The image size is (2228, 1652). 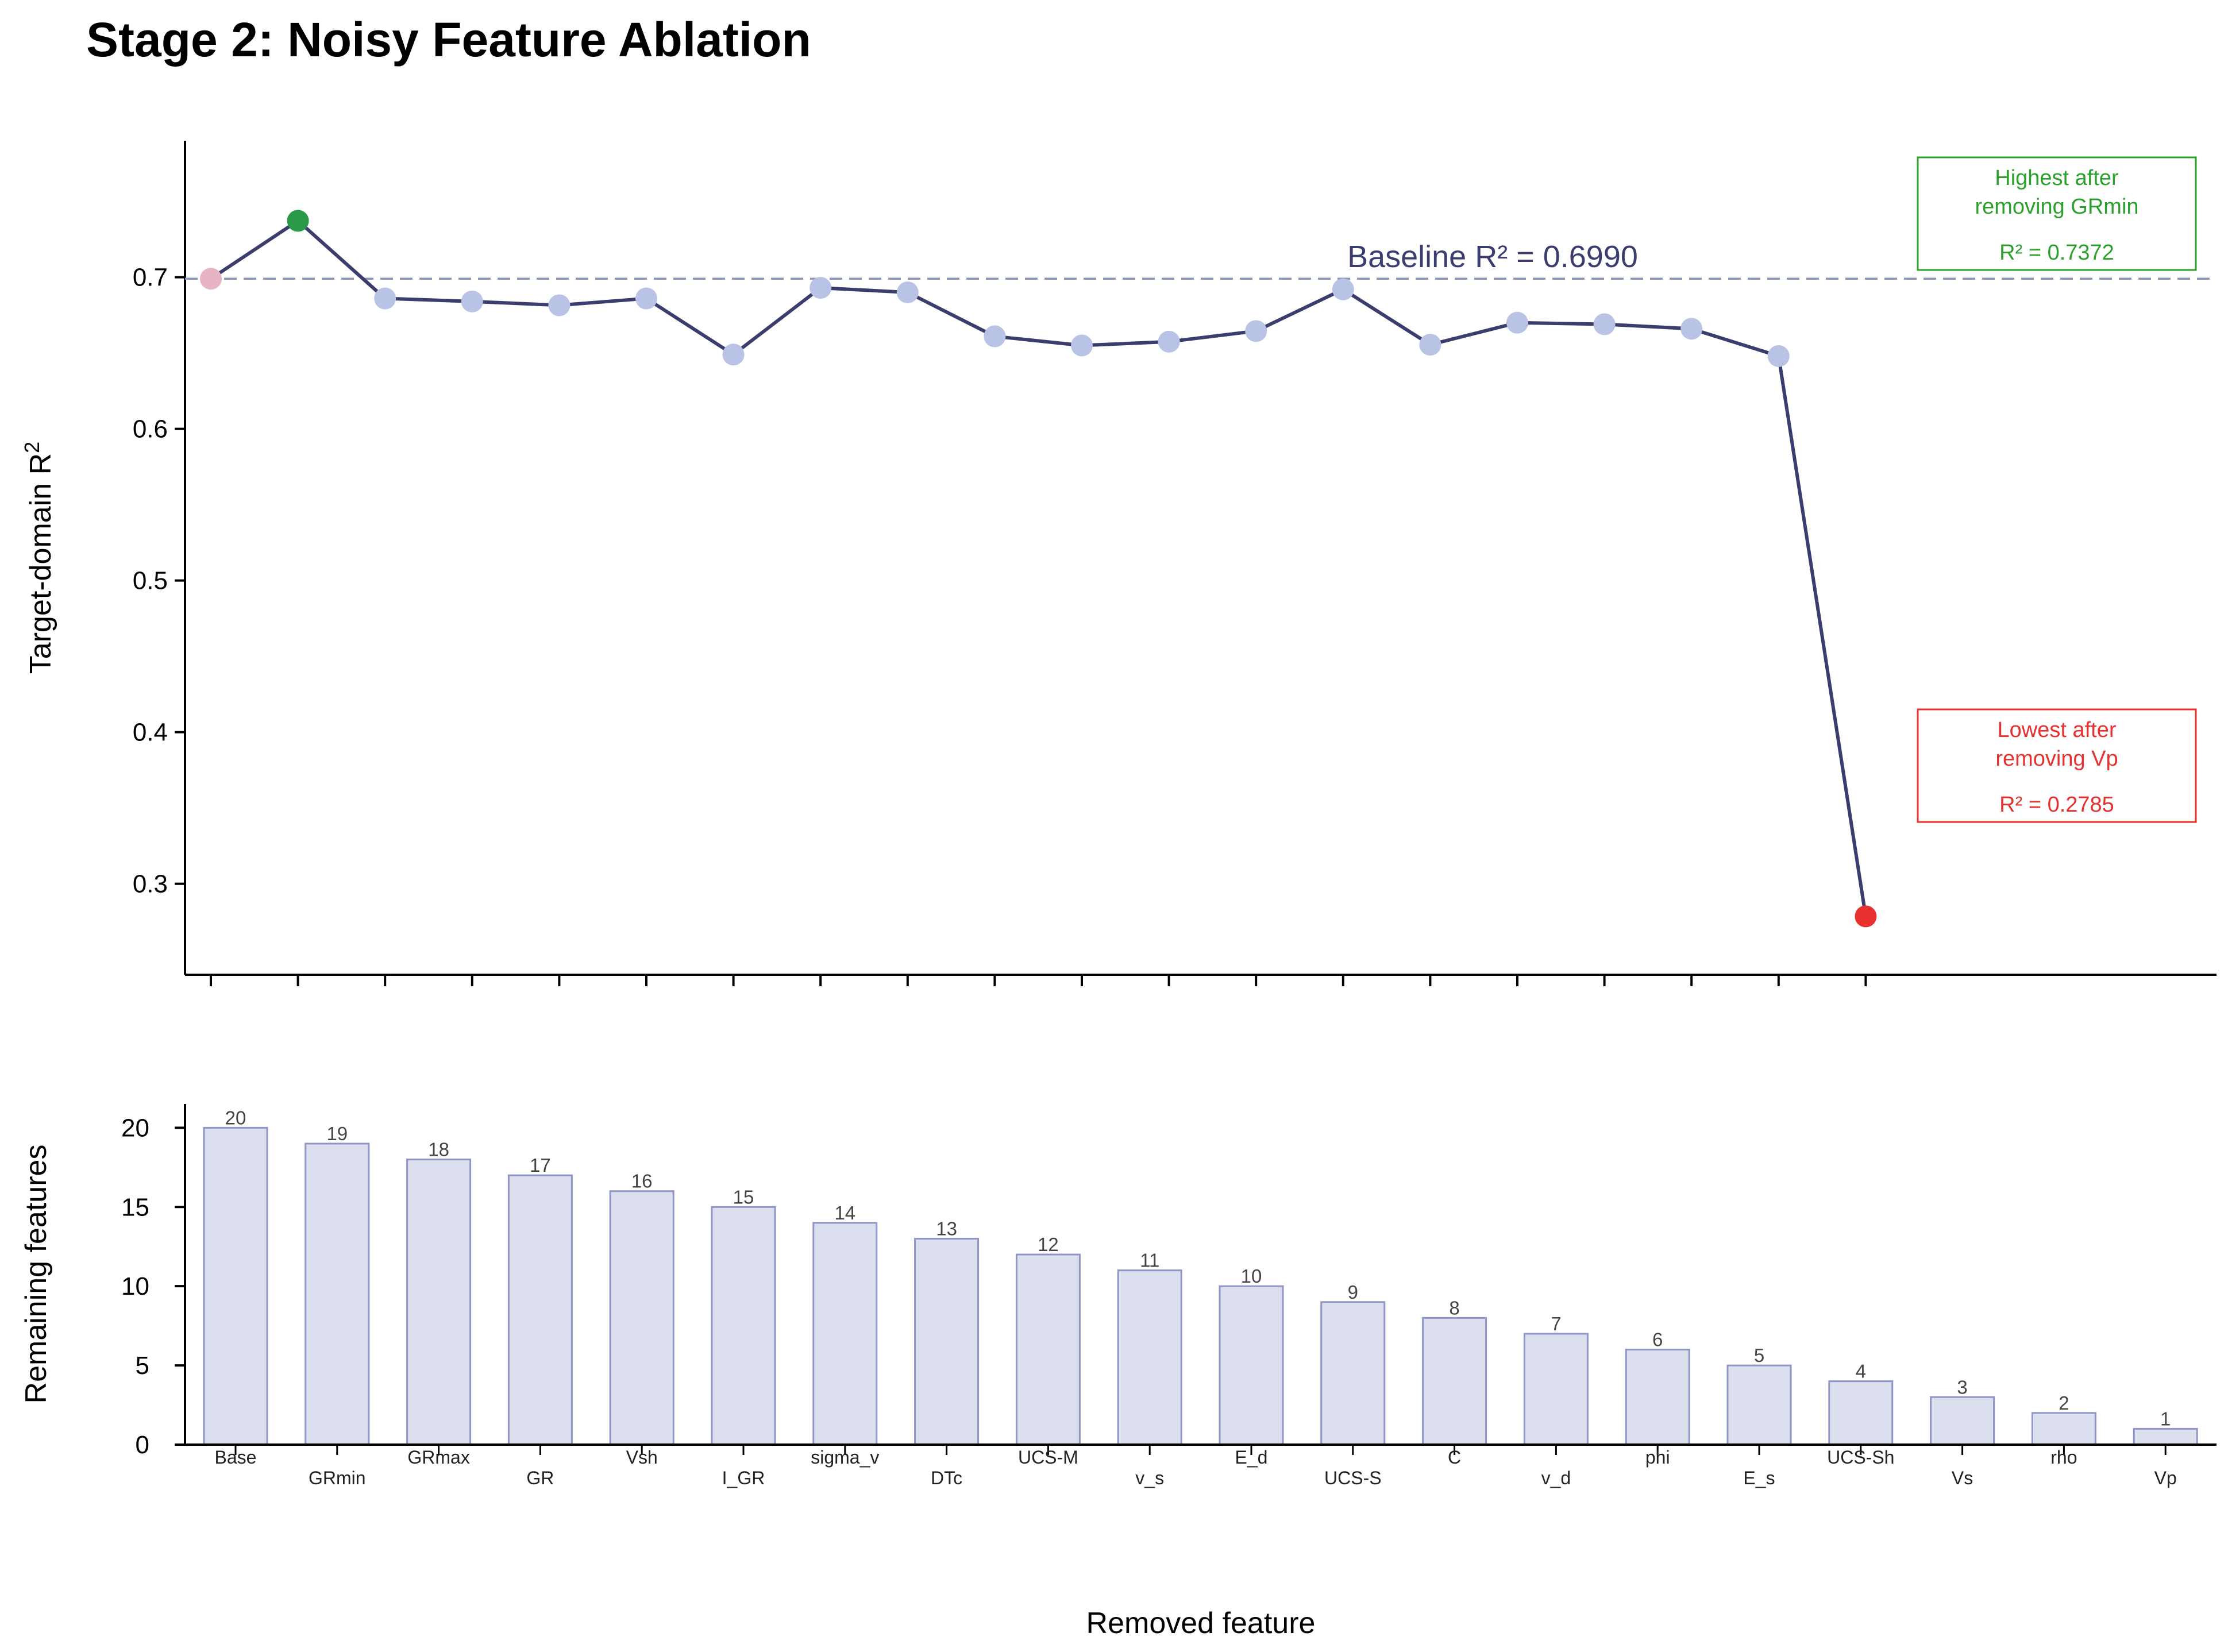 I want to click on category-label: Vs, so click(x=1962, y=1478).